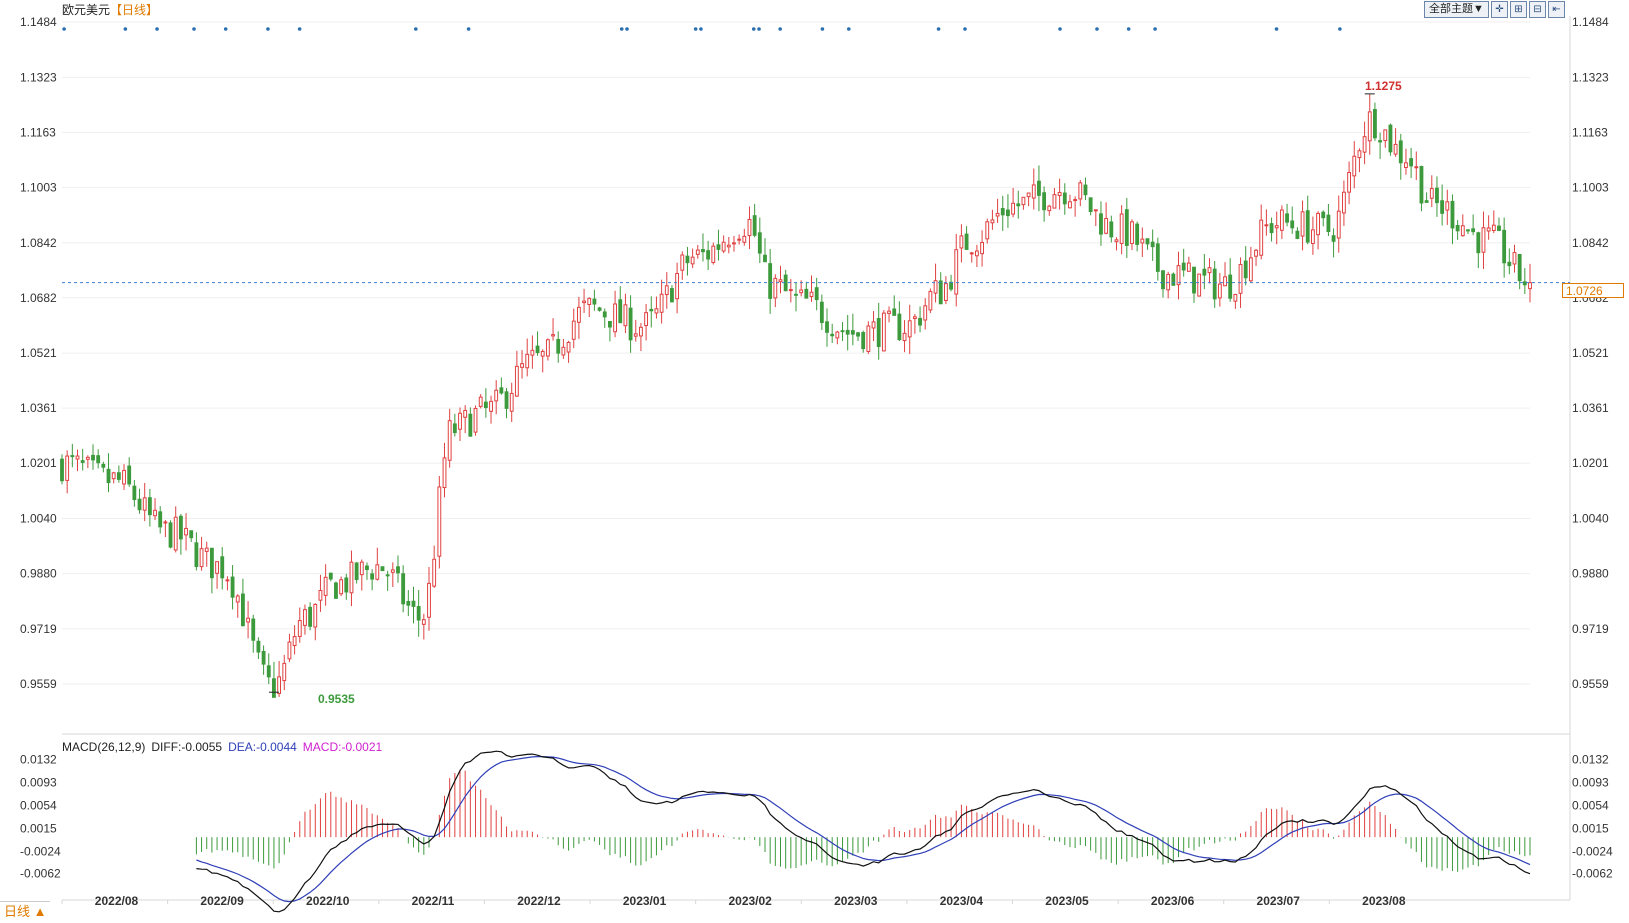  What do you see at coordinates (38, 783) in the screenshot?
I see `macd-tick-left: 0.0093` at bounding box center [38, 783].